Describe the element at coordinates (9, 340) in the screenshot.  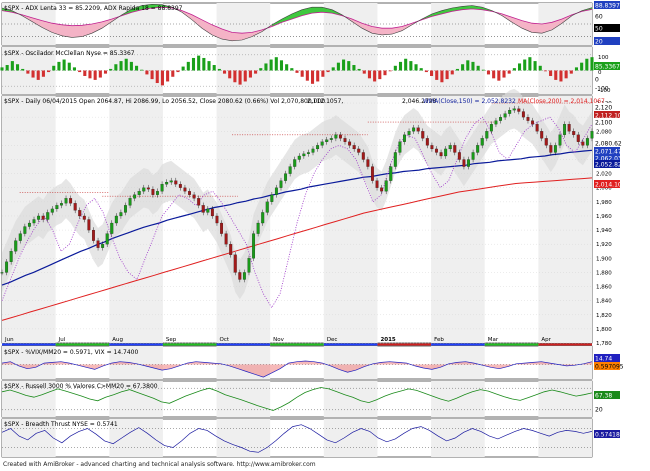
I see `month-label: Jun` at that location.